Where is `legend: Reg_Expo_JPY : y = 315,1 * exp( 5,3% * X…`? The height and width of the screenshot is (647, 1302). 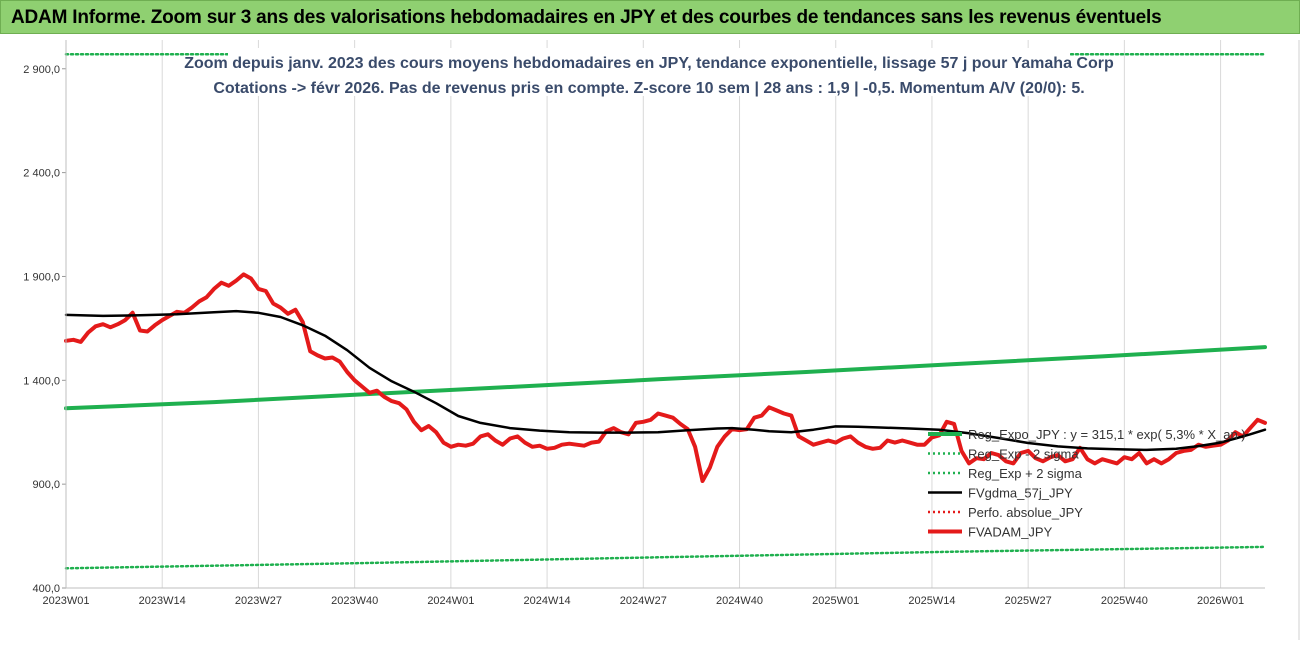
legend: Reg_Expo_JPY : y = 315,1 * exp( 5,3% * X… is located at coordinates (1087, 483).